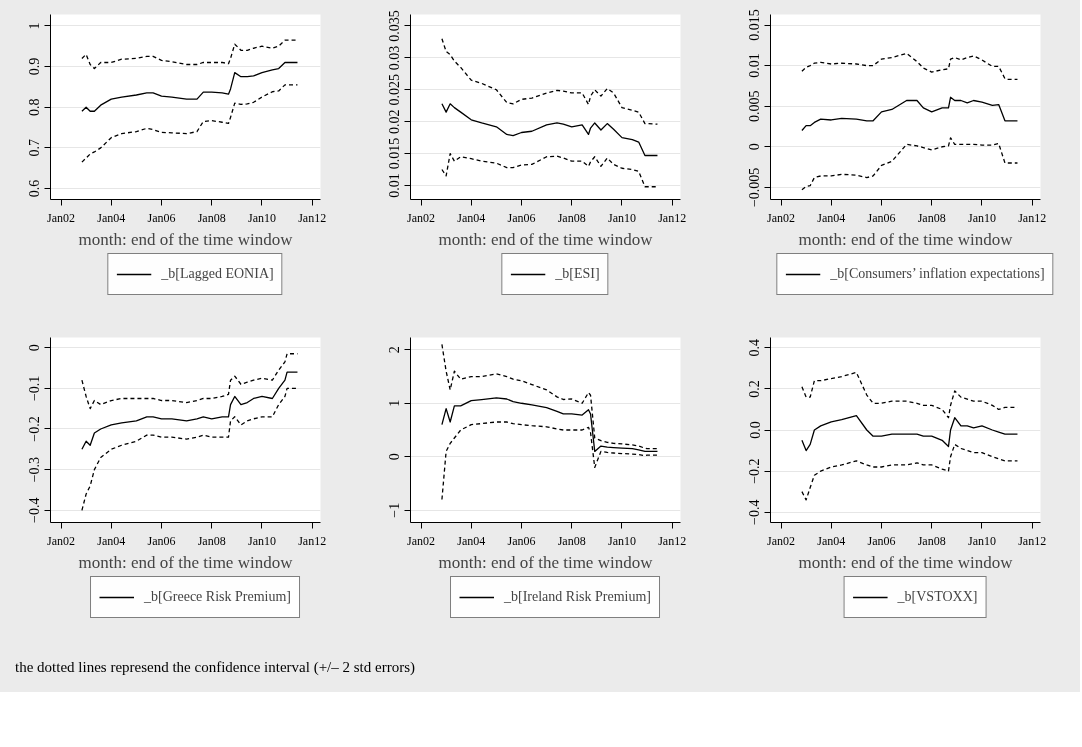 The height and width of the screenshot is (747, 1082). Describe the element at coordinates (217, 597) in the screenshot. I see `legend-label: _b[Greece Risk Premium]` at that location.